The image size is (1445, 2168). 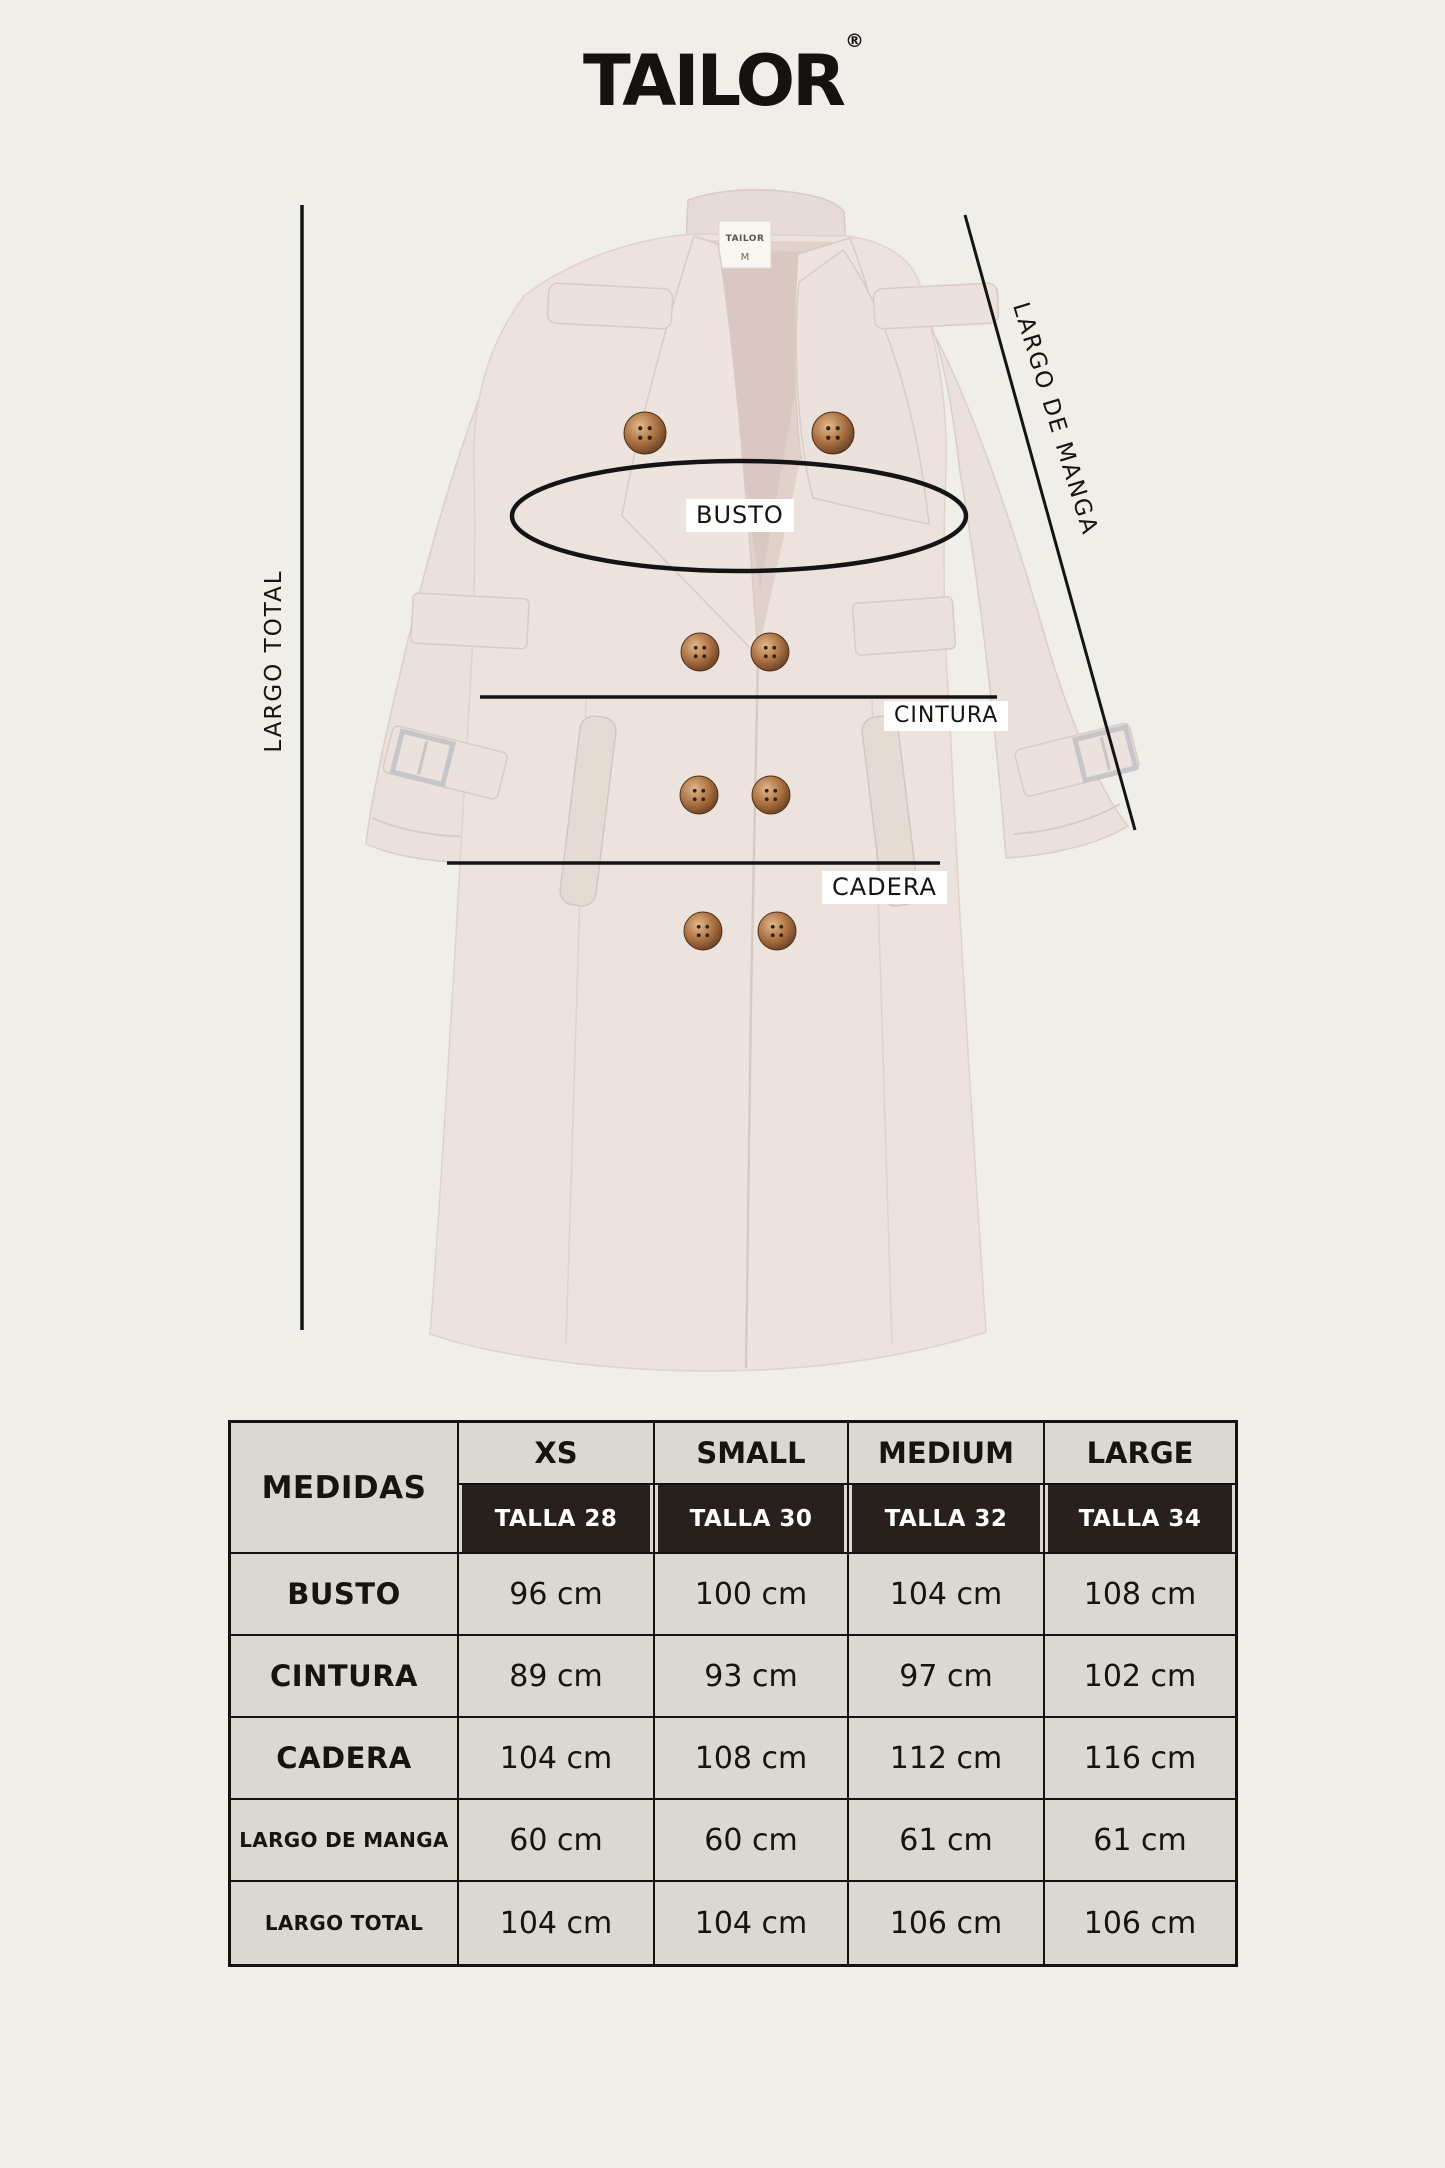 I want to click on column-header-xs: XS, so click(x=556, y=1453).